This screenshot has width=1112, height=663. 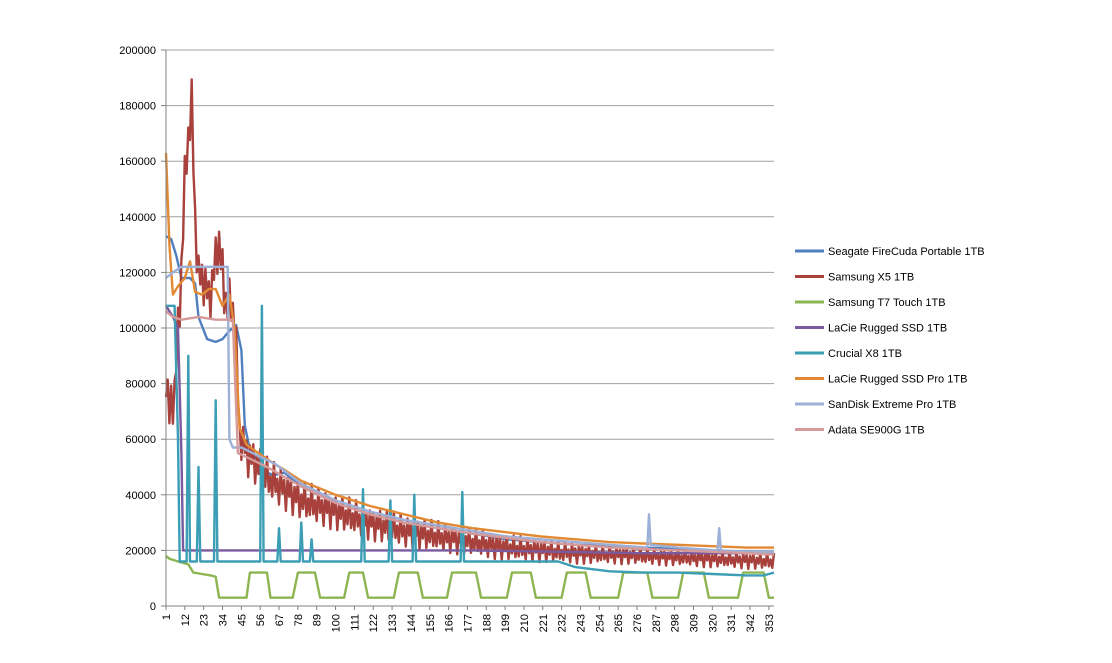 What do you see at coordinates (695, 623) in the screenshot?
I see `x-tick-label: 309` at bounding box center [695, 623].